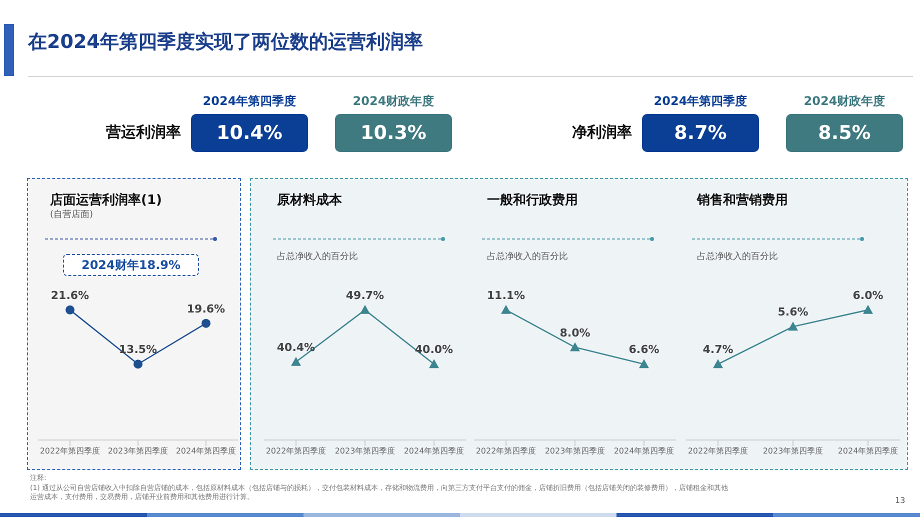 The width and height of the screenshot is (920, 518). Describe the element at coordinates (742, 200) in the screenshot. I see `chart-title: 销售和营销费用` at that location.